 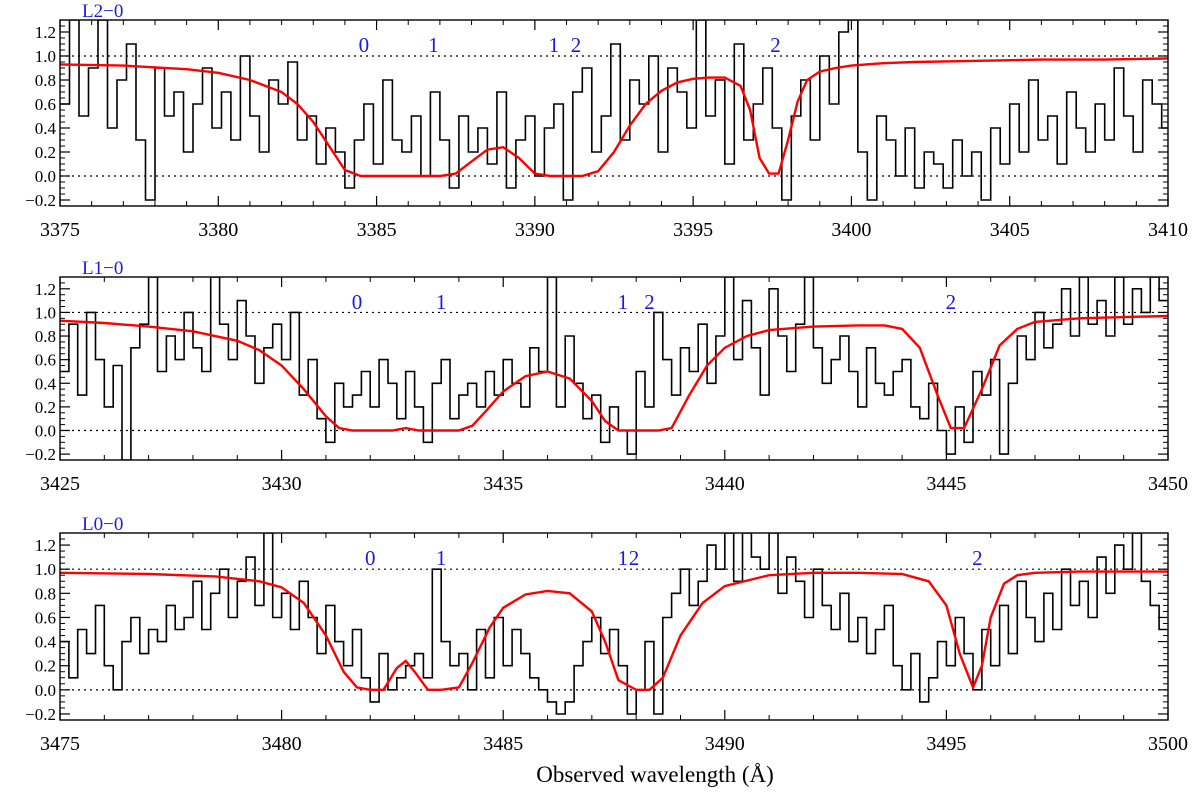 I want to click on x-tick-label: 3425, so click(x=60, y=484).